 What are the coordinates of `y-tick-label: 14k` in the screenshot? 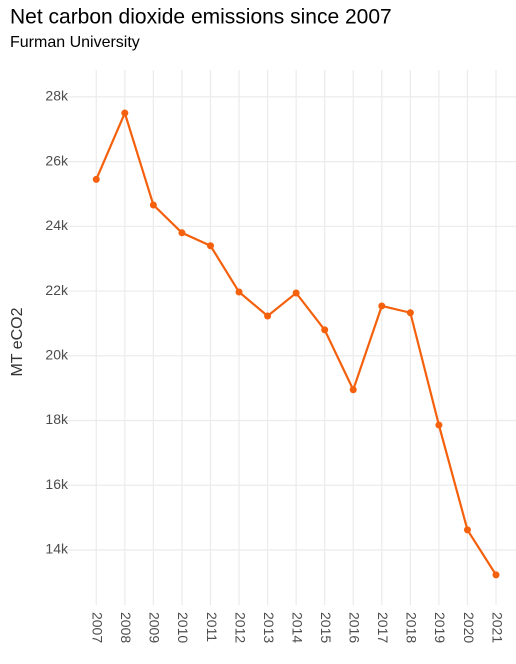 It's located at (57, 549).